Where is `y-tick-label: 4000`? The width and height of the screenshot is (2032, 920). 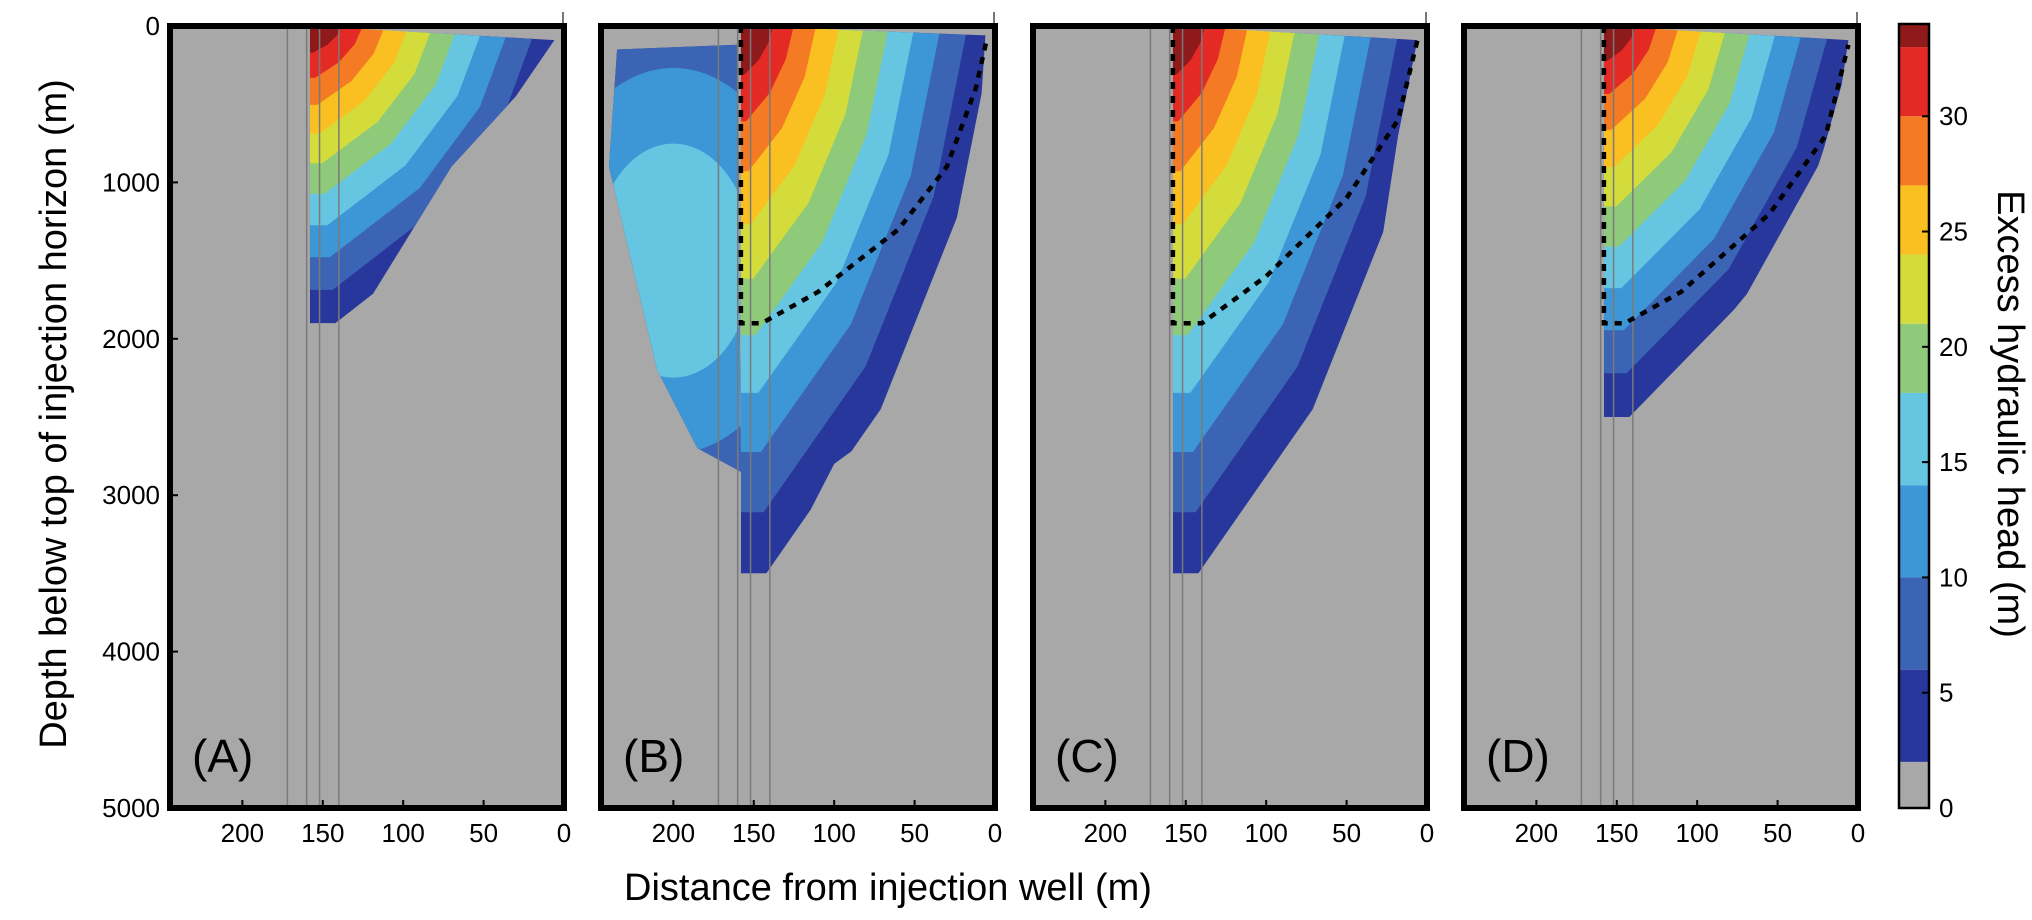
y-tick-label: 4000 is located at coordinates (131, 652).